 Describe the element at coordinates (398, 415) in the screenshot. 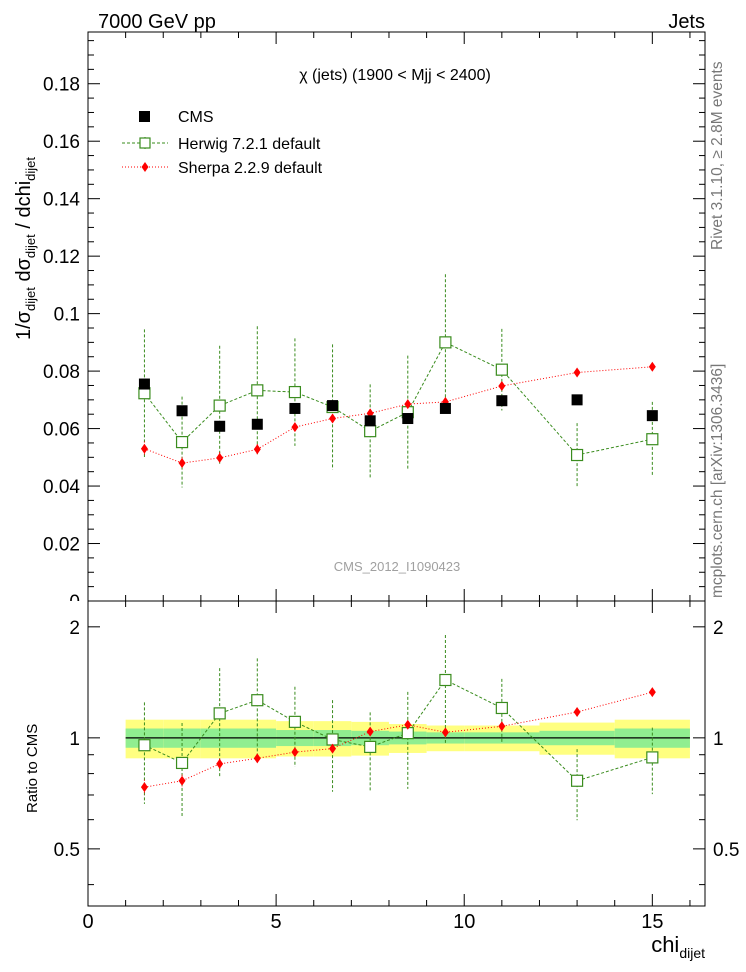

I see `upper-sherpa-line` at that location.